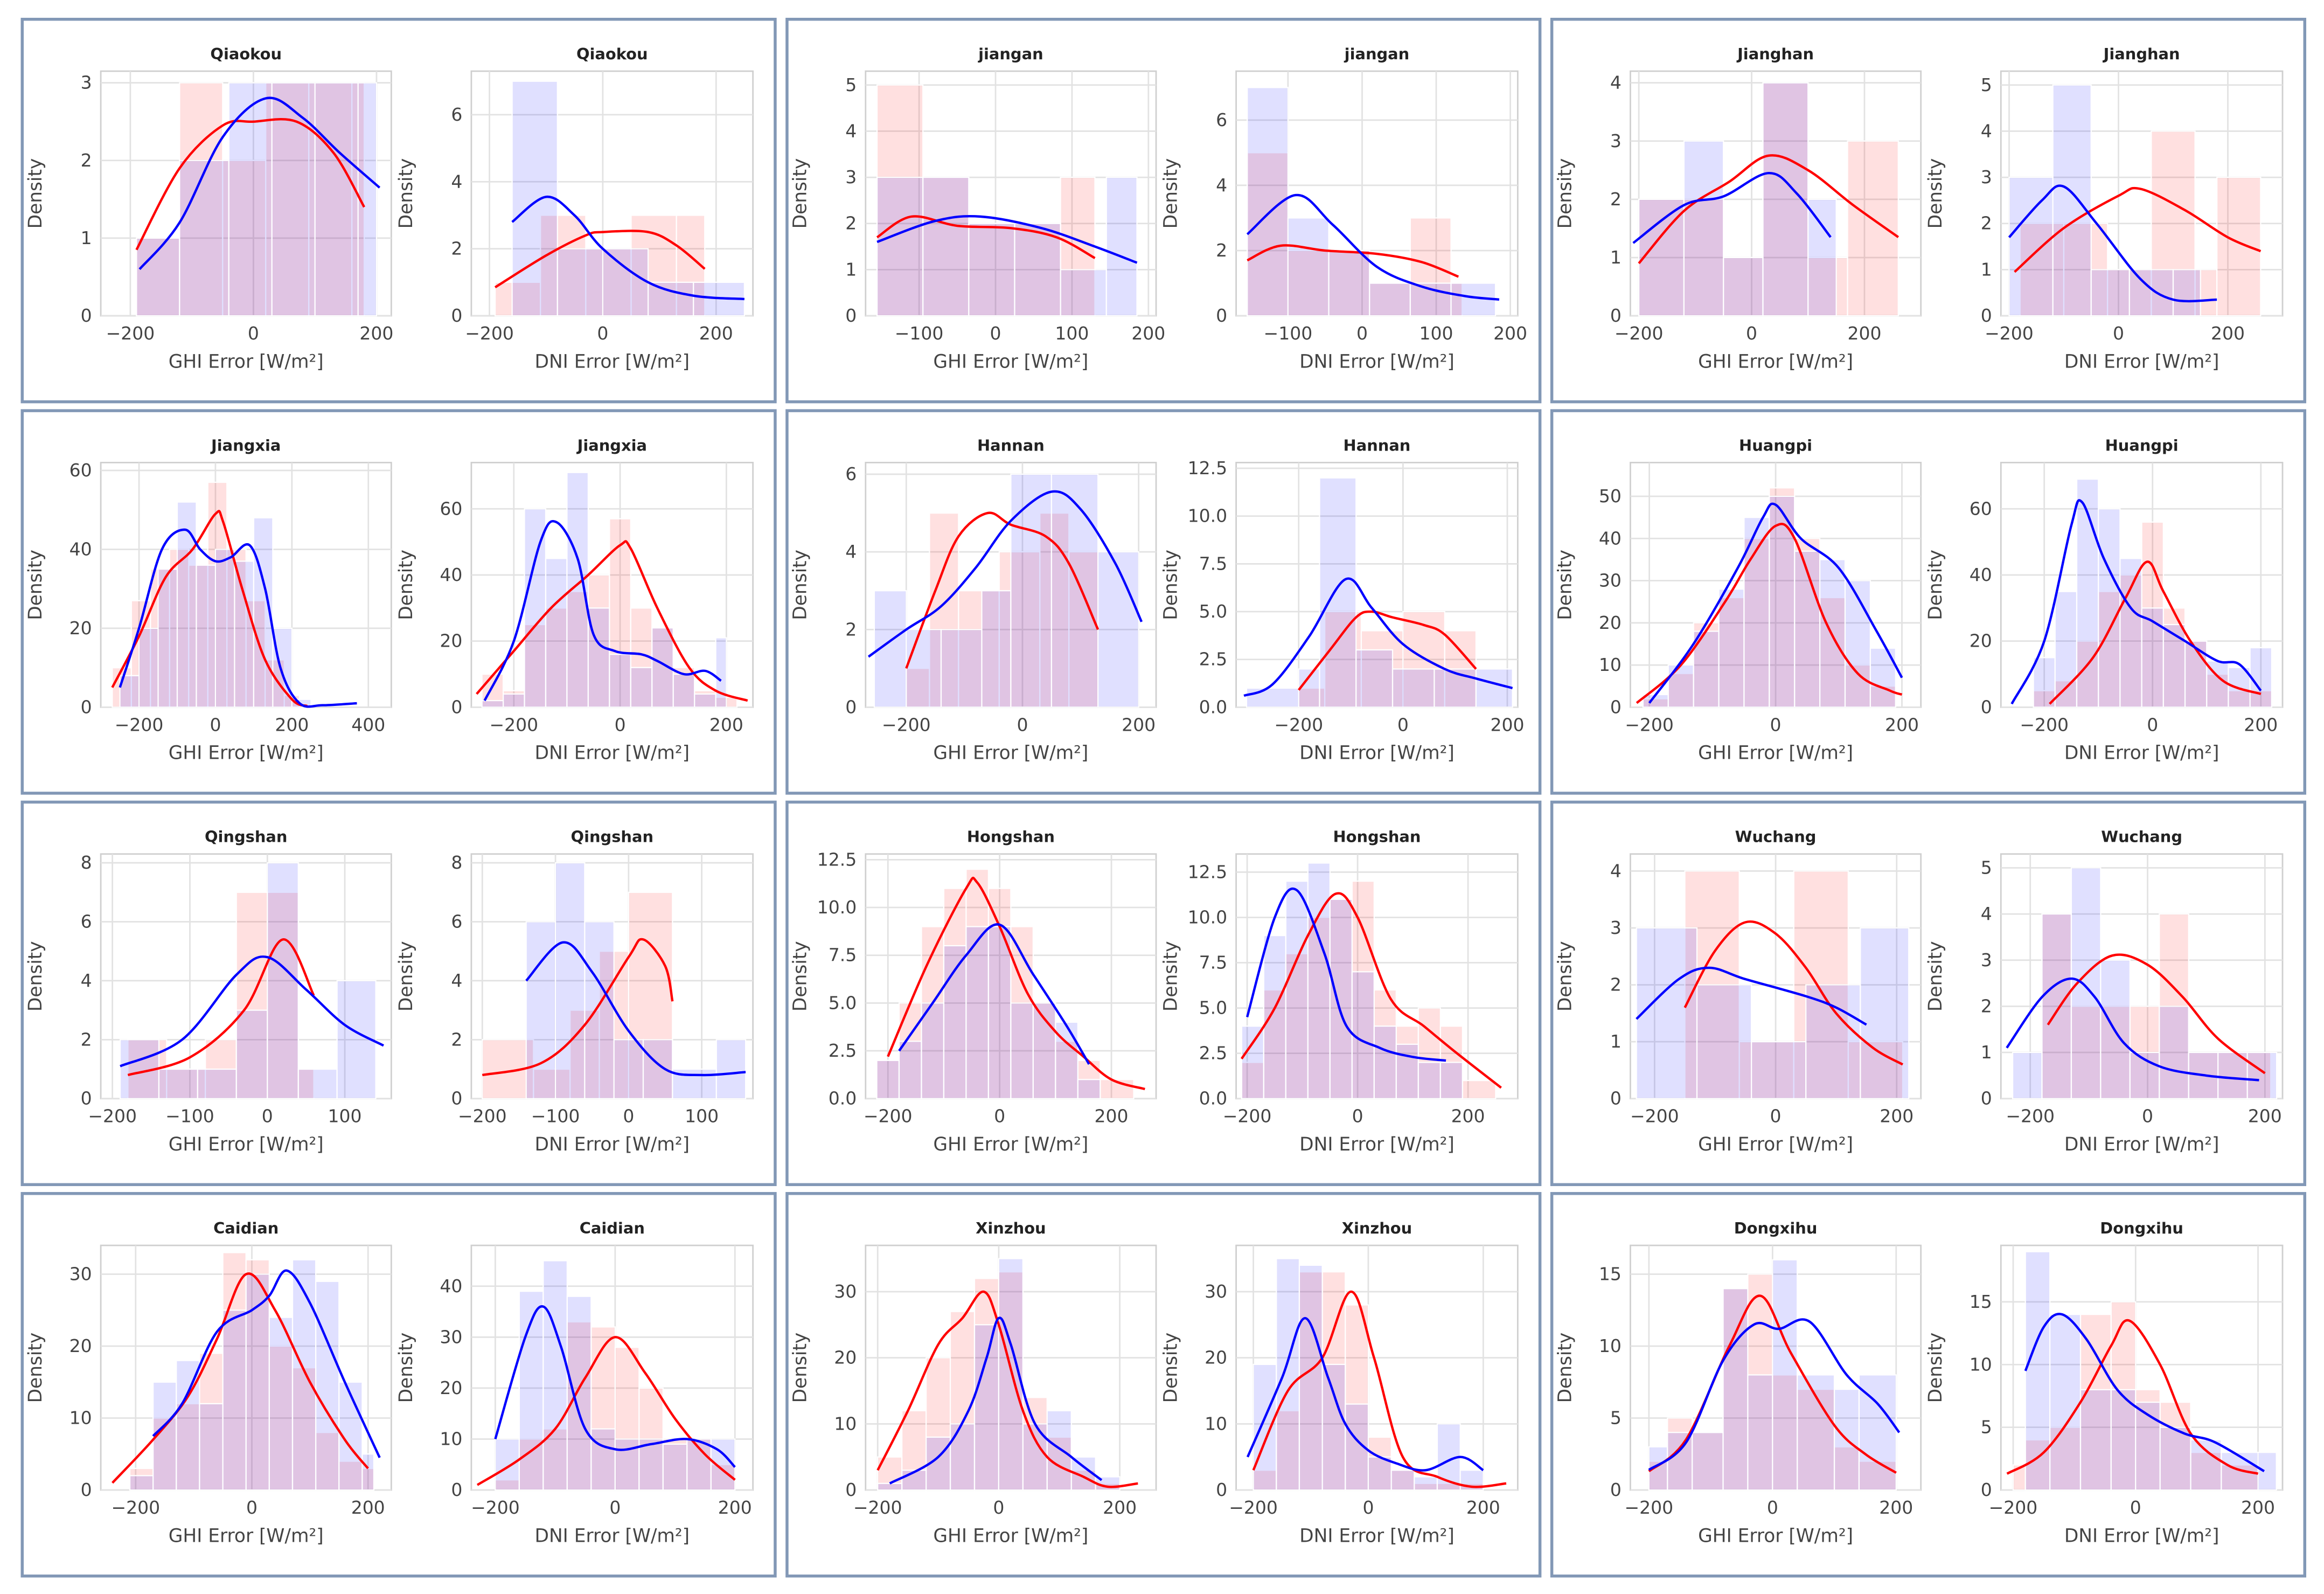 The image size is (2324, 1594). Describe the element at coordinates (1011, 193) in the screenshot. I see `plot-area` at that location.